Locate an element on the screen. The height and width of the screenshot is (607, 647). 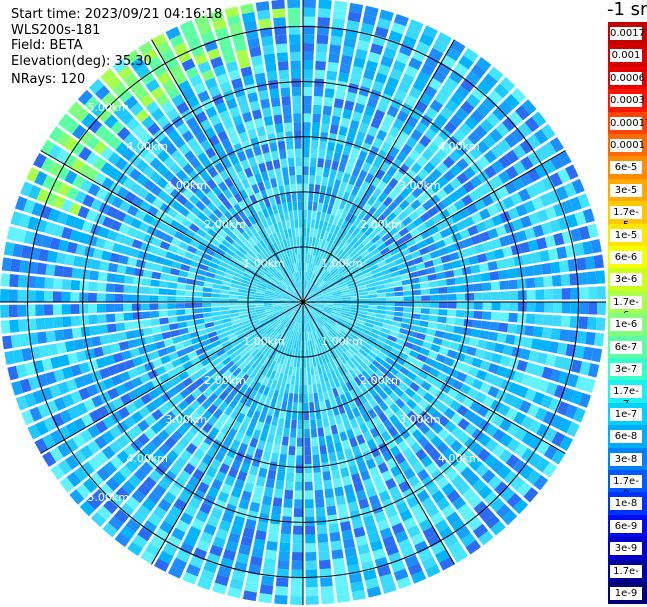
colorbar-label: 3e-5 is located at coordinates (626, 190).